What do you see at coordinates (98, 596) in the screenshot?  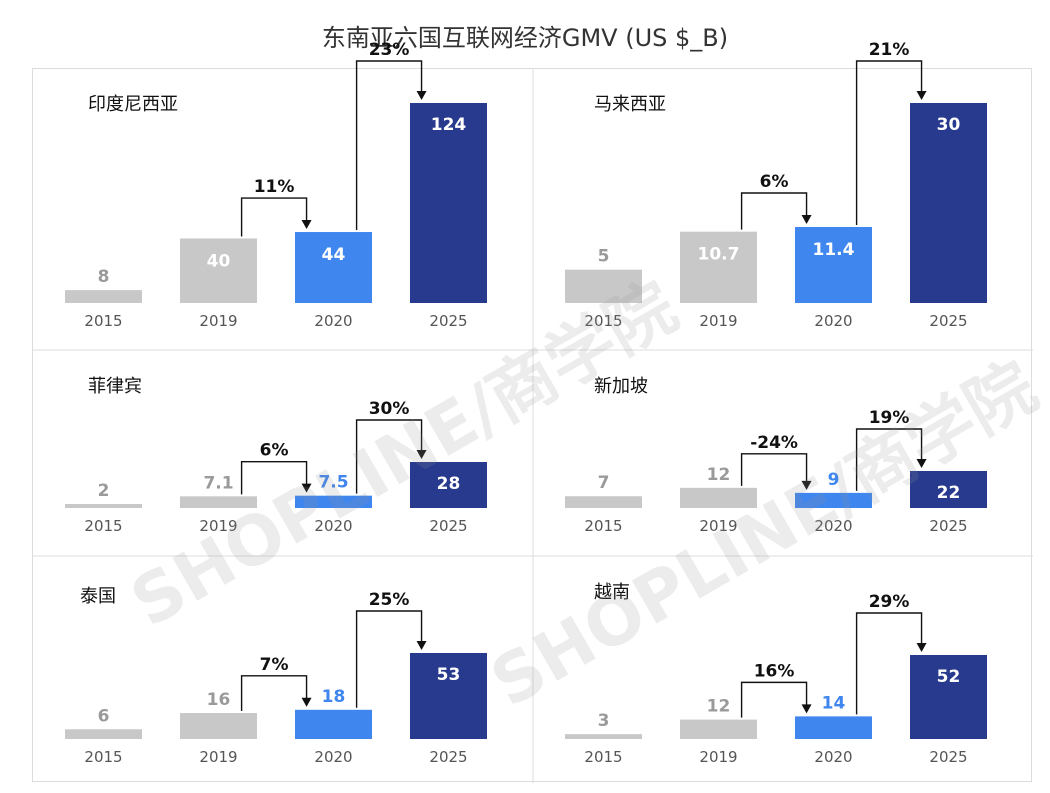 I see `panel-title: 泰国` at bounding box center [98, 596].